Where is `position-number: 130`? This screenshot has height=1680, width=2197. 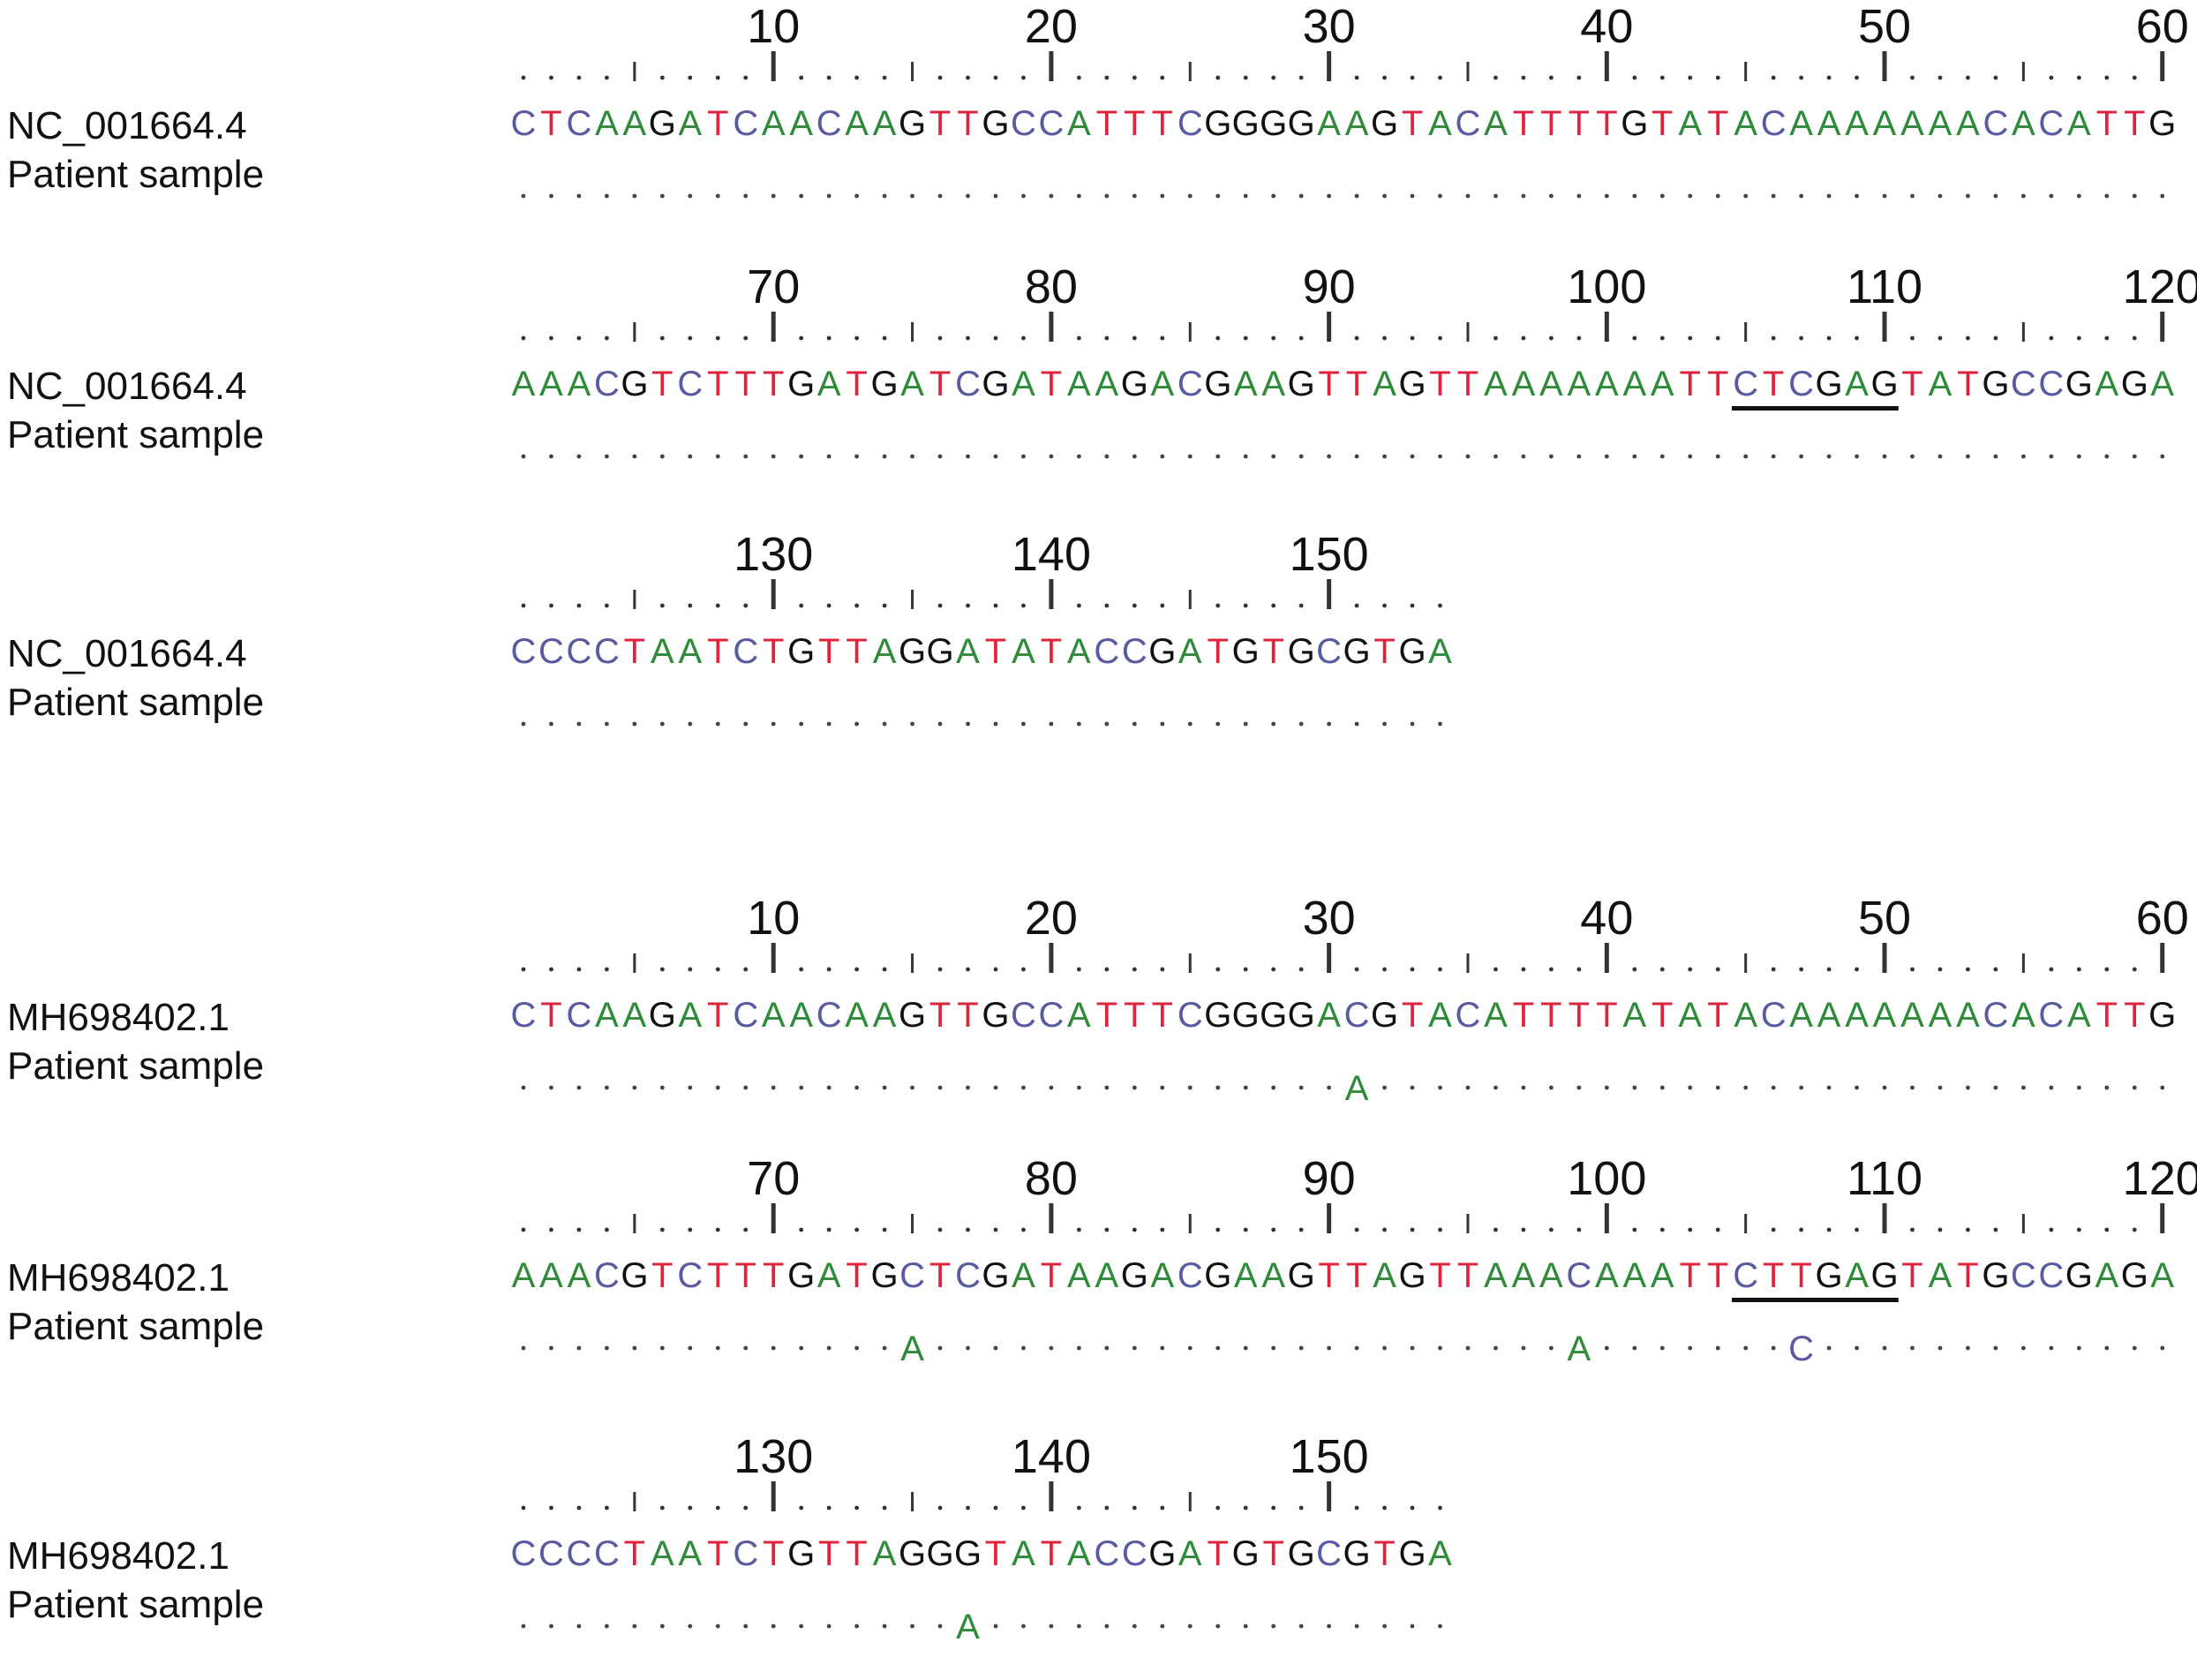 position-number: 130 is located at coordinates (773, 554).